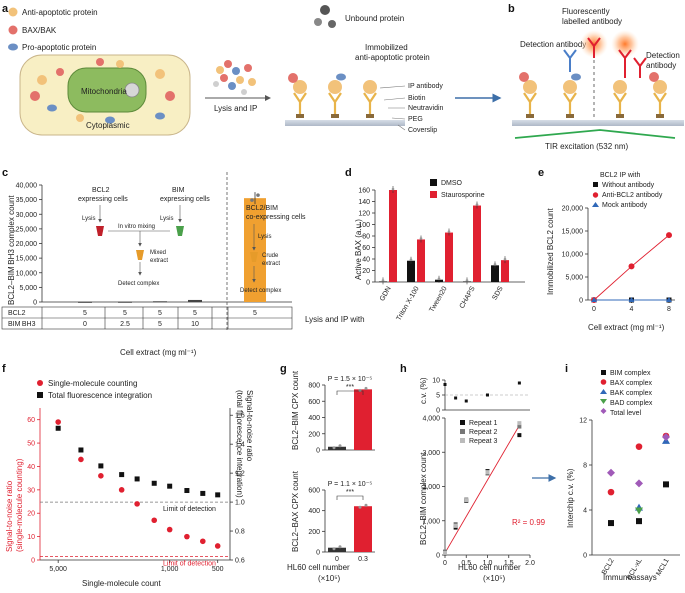 Image resolution: width=685 pixels, height=593 pixels. I want to click on g-top-point, so click(334, 448).